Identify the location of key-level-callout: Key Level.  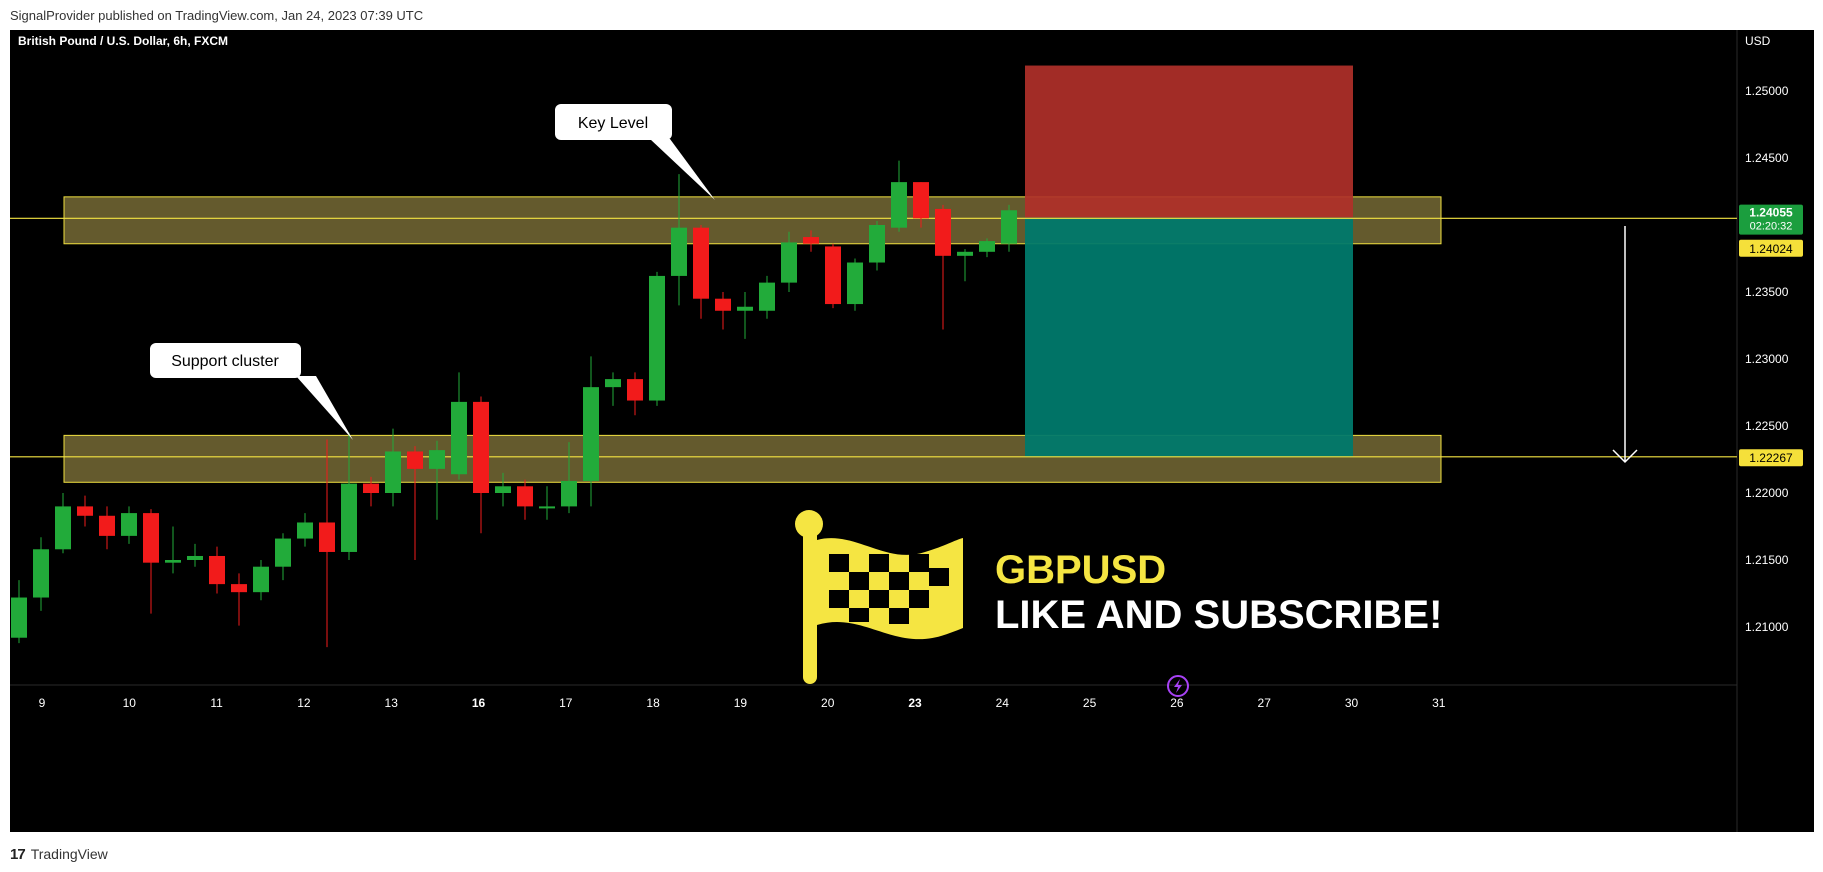
(635, 152).